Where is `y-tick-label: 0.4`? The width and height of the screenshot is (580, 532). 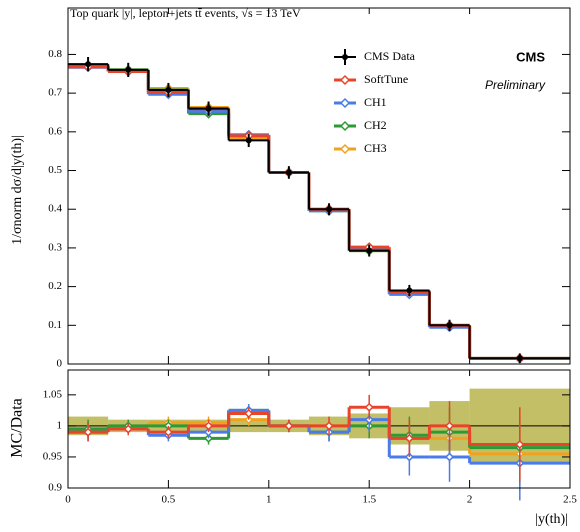
y-tick-label: 0.4 is located at coordinates (55, 209).